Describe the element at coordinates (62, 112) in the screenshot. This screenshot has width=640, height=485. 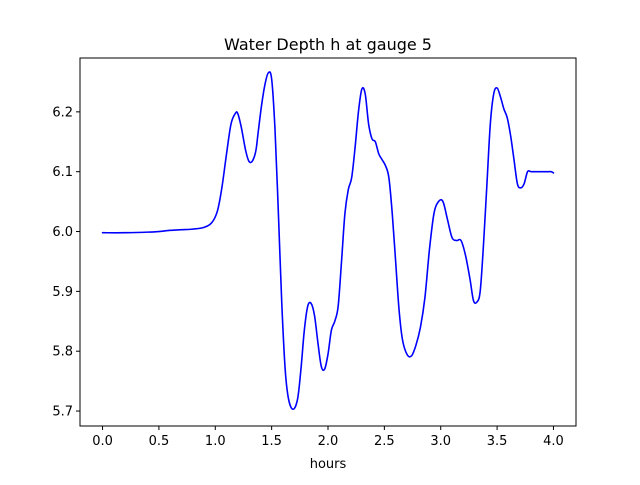
I see `y-tick-label: 6.2` at that location.